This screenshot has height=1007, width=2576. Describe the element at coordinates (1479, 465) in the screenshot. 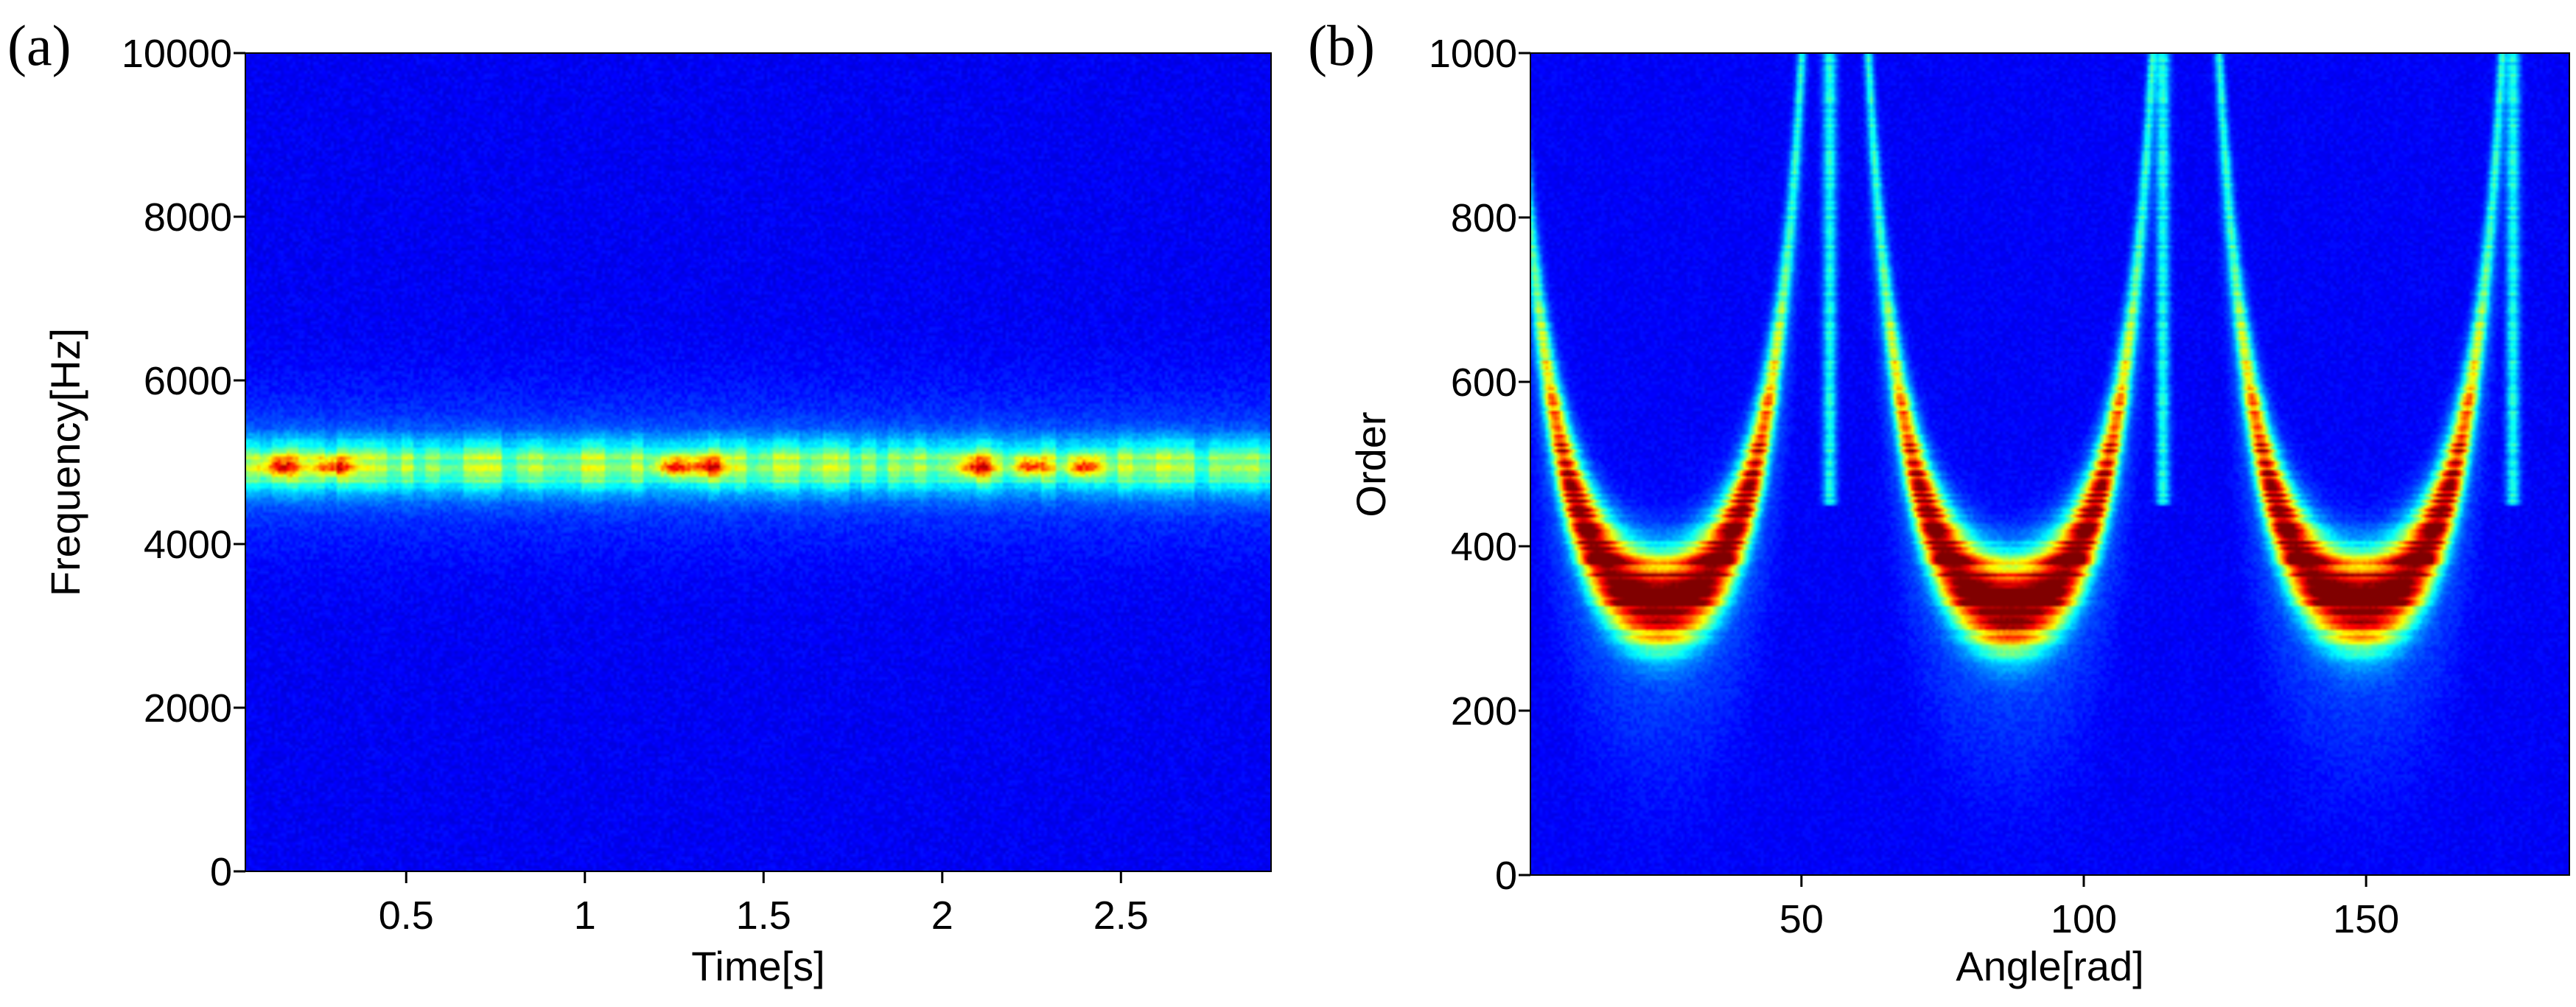

I see `y-axis-b: 0 200 400 600 800 1000` at that location.